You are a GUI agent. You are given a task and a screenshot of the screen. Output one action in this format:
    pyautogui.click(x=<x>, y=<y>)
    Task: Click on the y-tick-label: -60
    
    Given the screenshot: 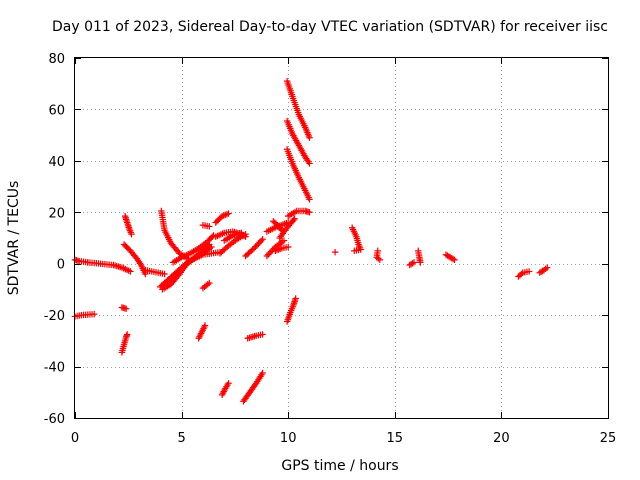 What is the action you would take?
    pyautogui.click(x=54, y=419)
    